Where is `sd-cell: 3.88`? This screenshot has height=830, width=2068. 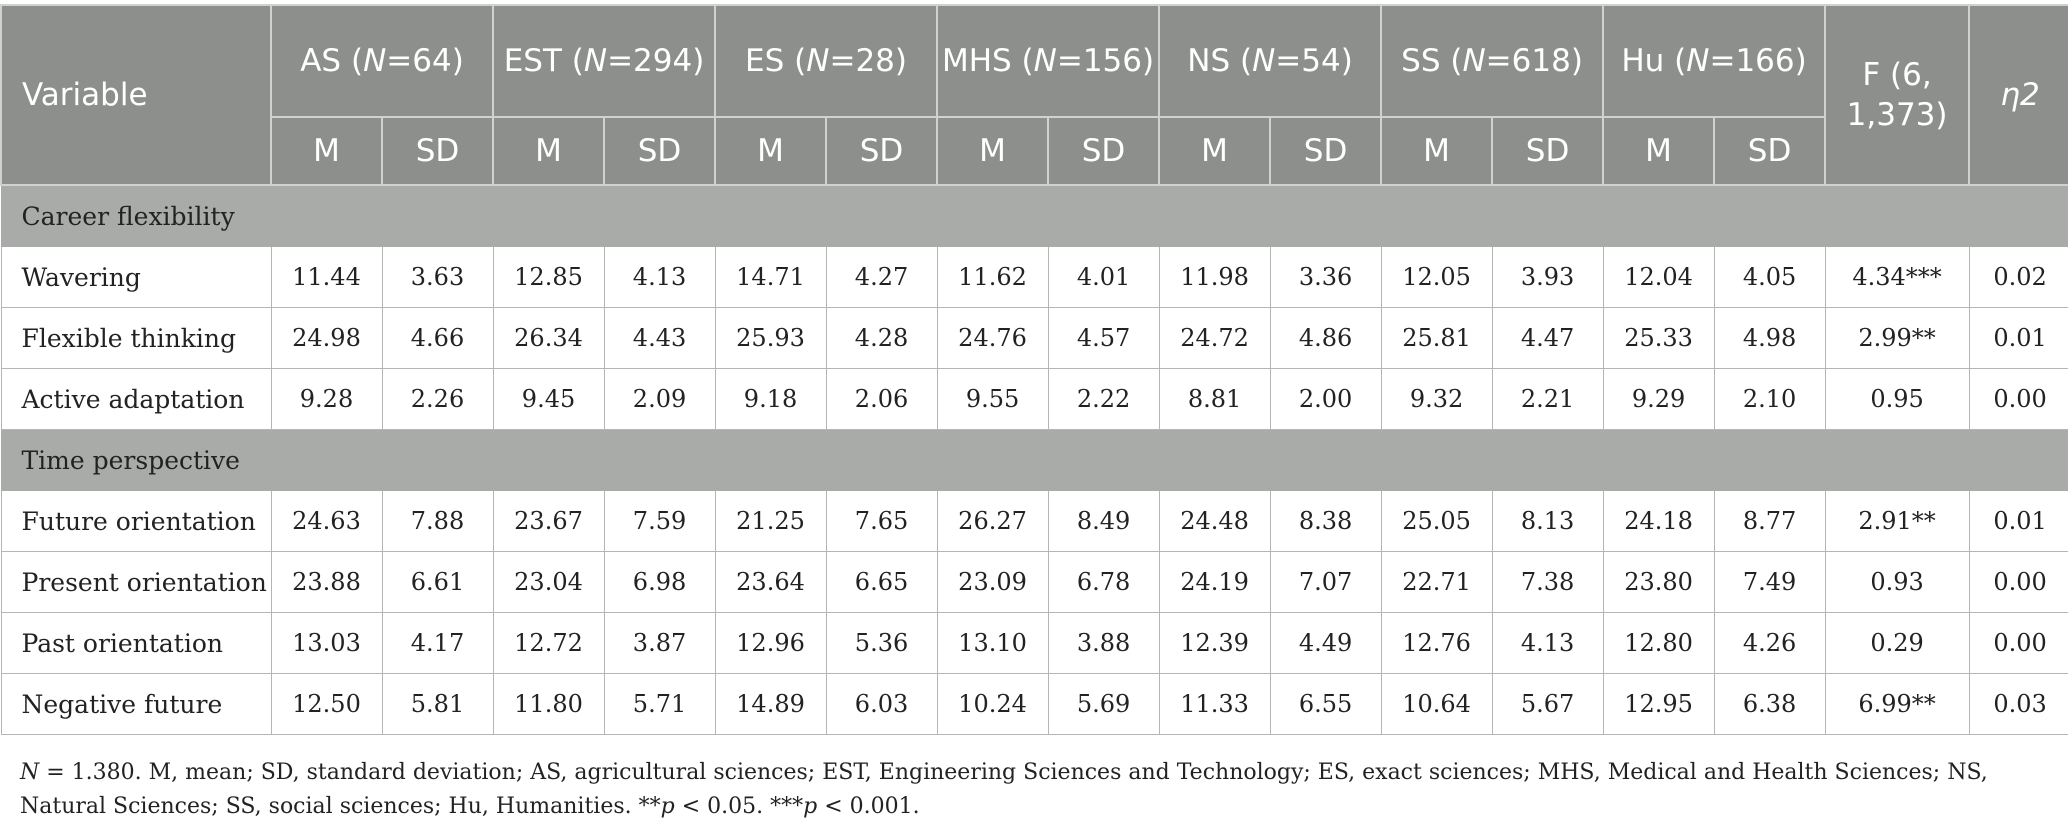
sd-cell: 3.88 is located at coordinates (1103, 643).